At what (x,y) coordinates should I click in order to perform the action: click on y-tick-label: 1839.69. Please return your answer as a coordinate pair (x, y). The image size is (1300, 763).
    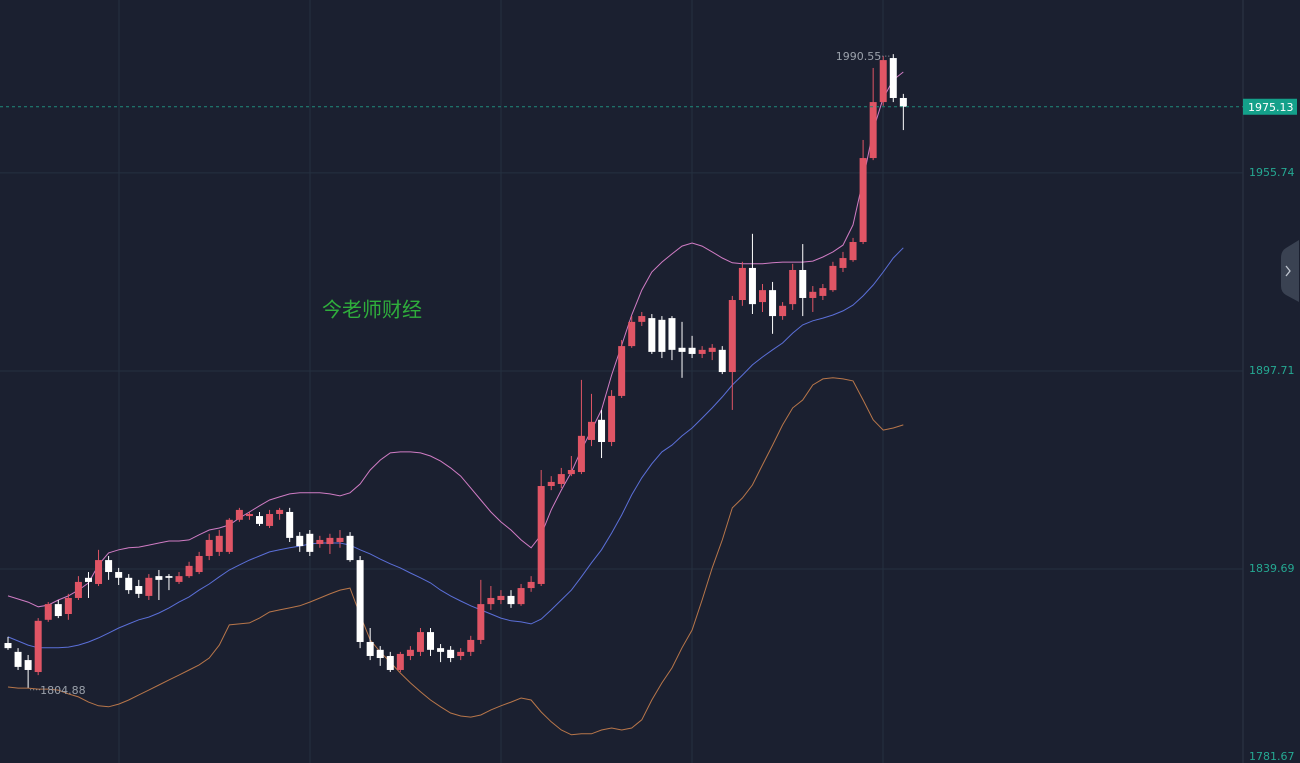
    Looking at the image, I should click on (1272, 568).